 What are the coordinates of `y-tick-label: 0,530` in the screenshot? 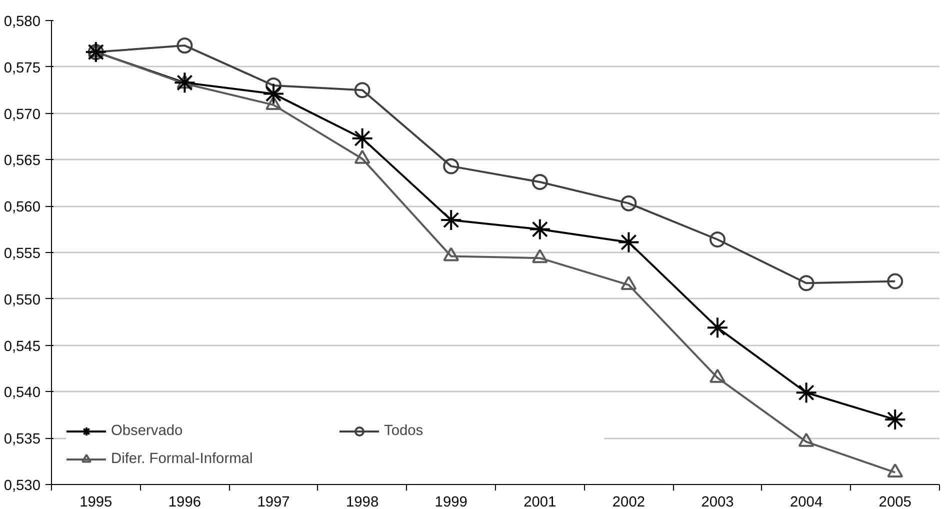 It's located at (22, 486).